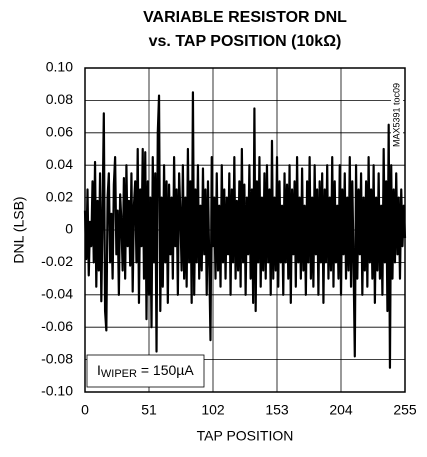 The height and width of the screenshot is (457, 427). What do you see at coordinates (119, 374) in the screenshot?
I see `annotation-sub: WIPER` at bounding box center [119, 374].